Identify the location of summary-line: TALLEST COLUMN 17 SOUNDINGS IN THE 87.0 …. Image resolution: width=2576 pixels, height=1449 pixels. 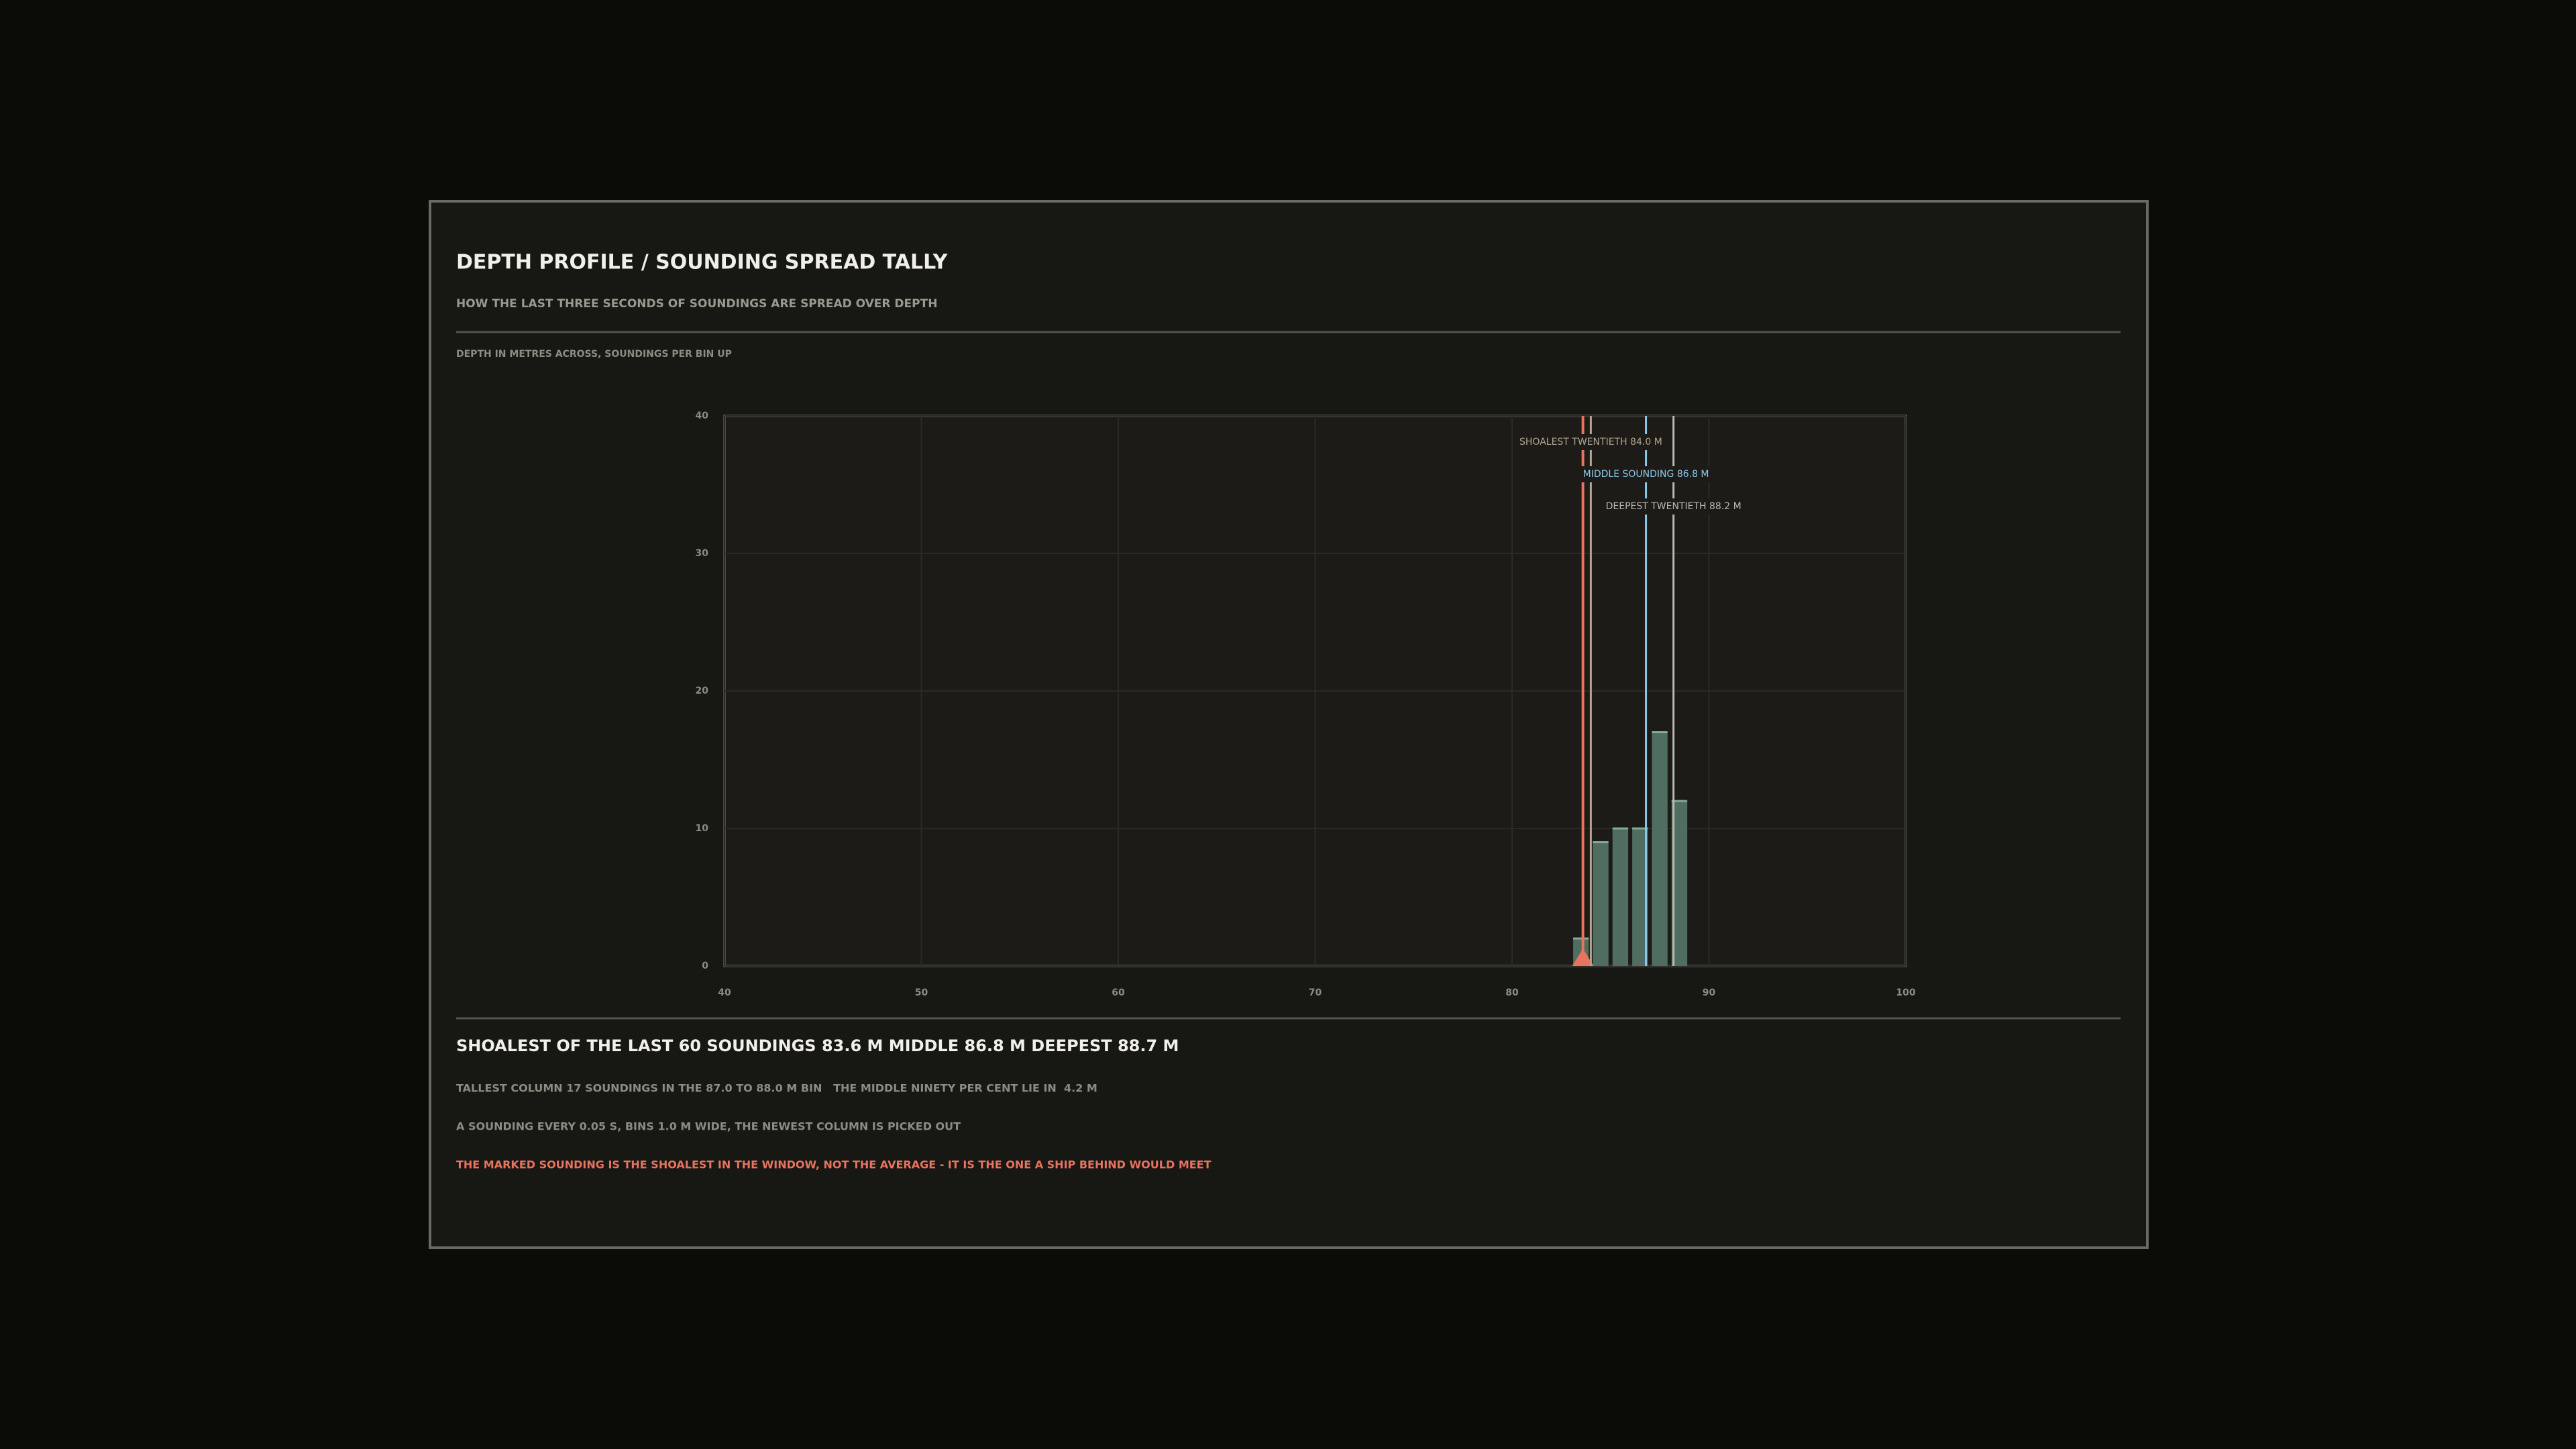
(776, 1088).